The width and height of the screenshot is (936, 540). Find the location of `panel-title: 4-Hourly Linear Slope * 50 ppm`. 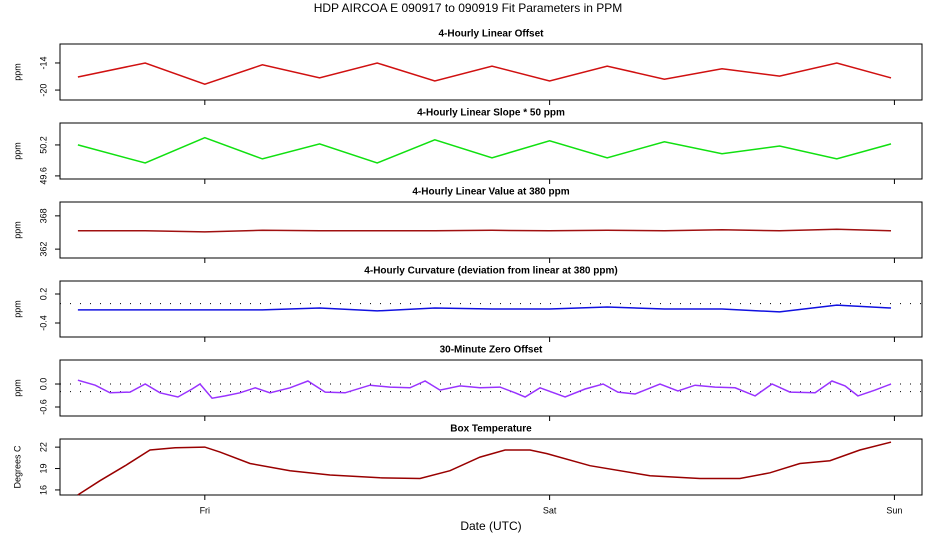

panel-title: 4-Hourly Linear Slope * 50 ppm is located at coordinates (491, 113).